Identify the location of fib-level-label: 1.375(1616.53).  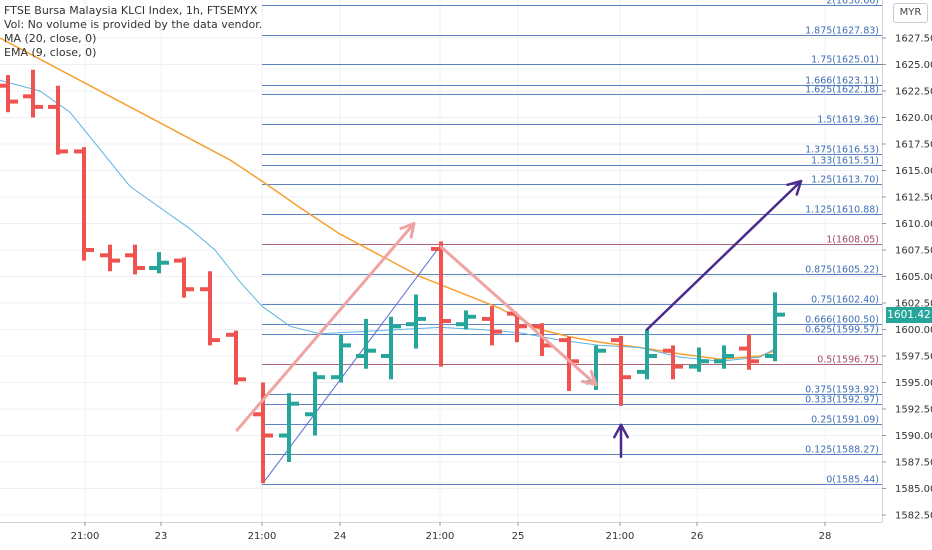
(842, 150).